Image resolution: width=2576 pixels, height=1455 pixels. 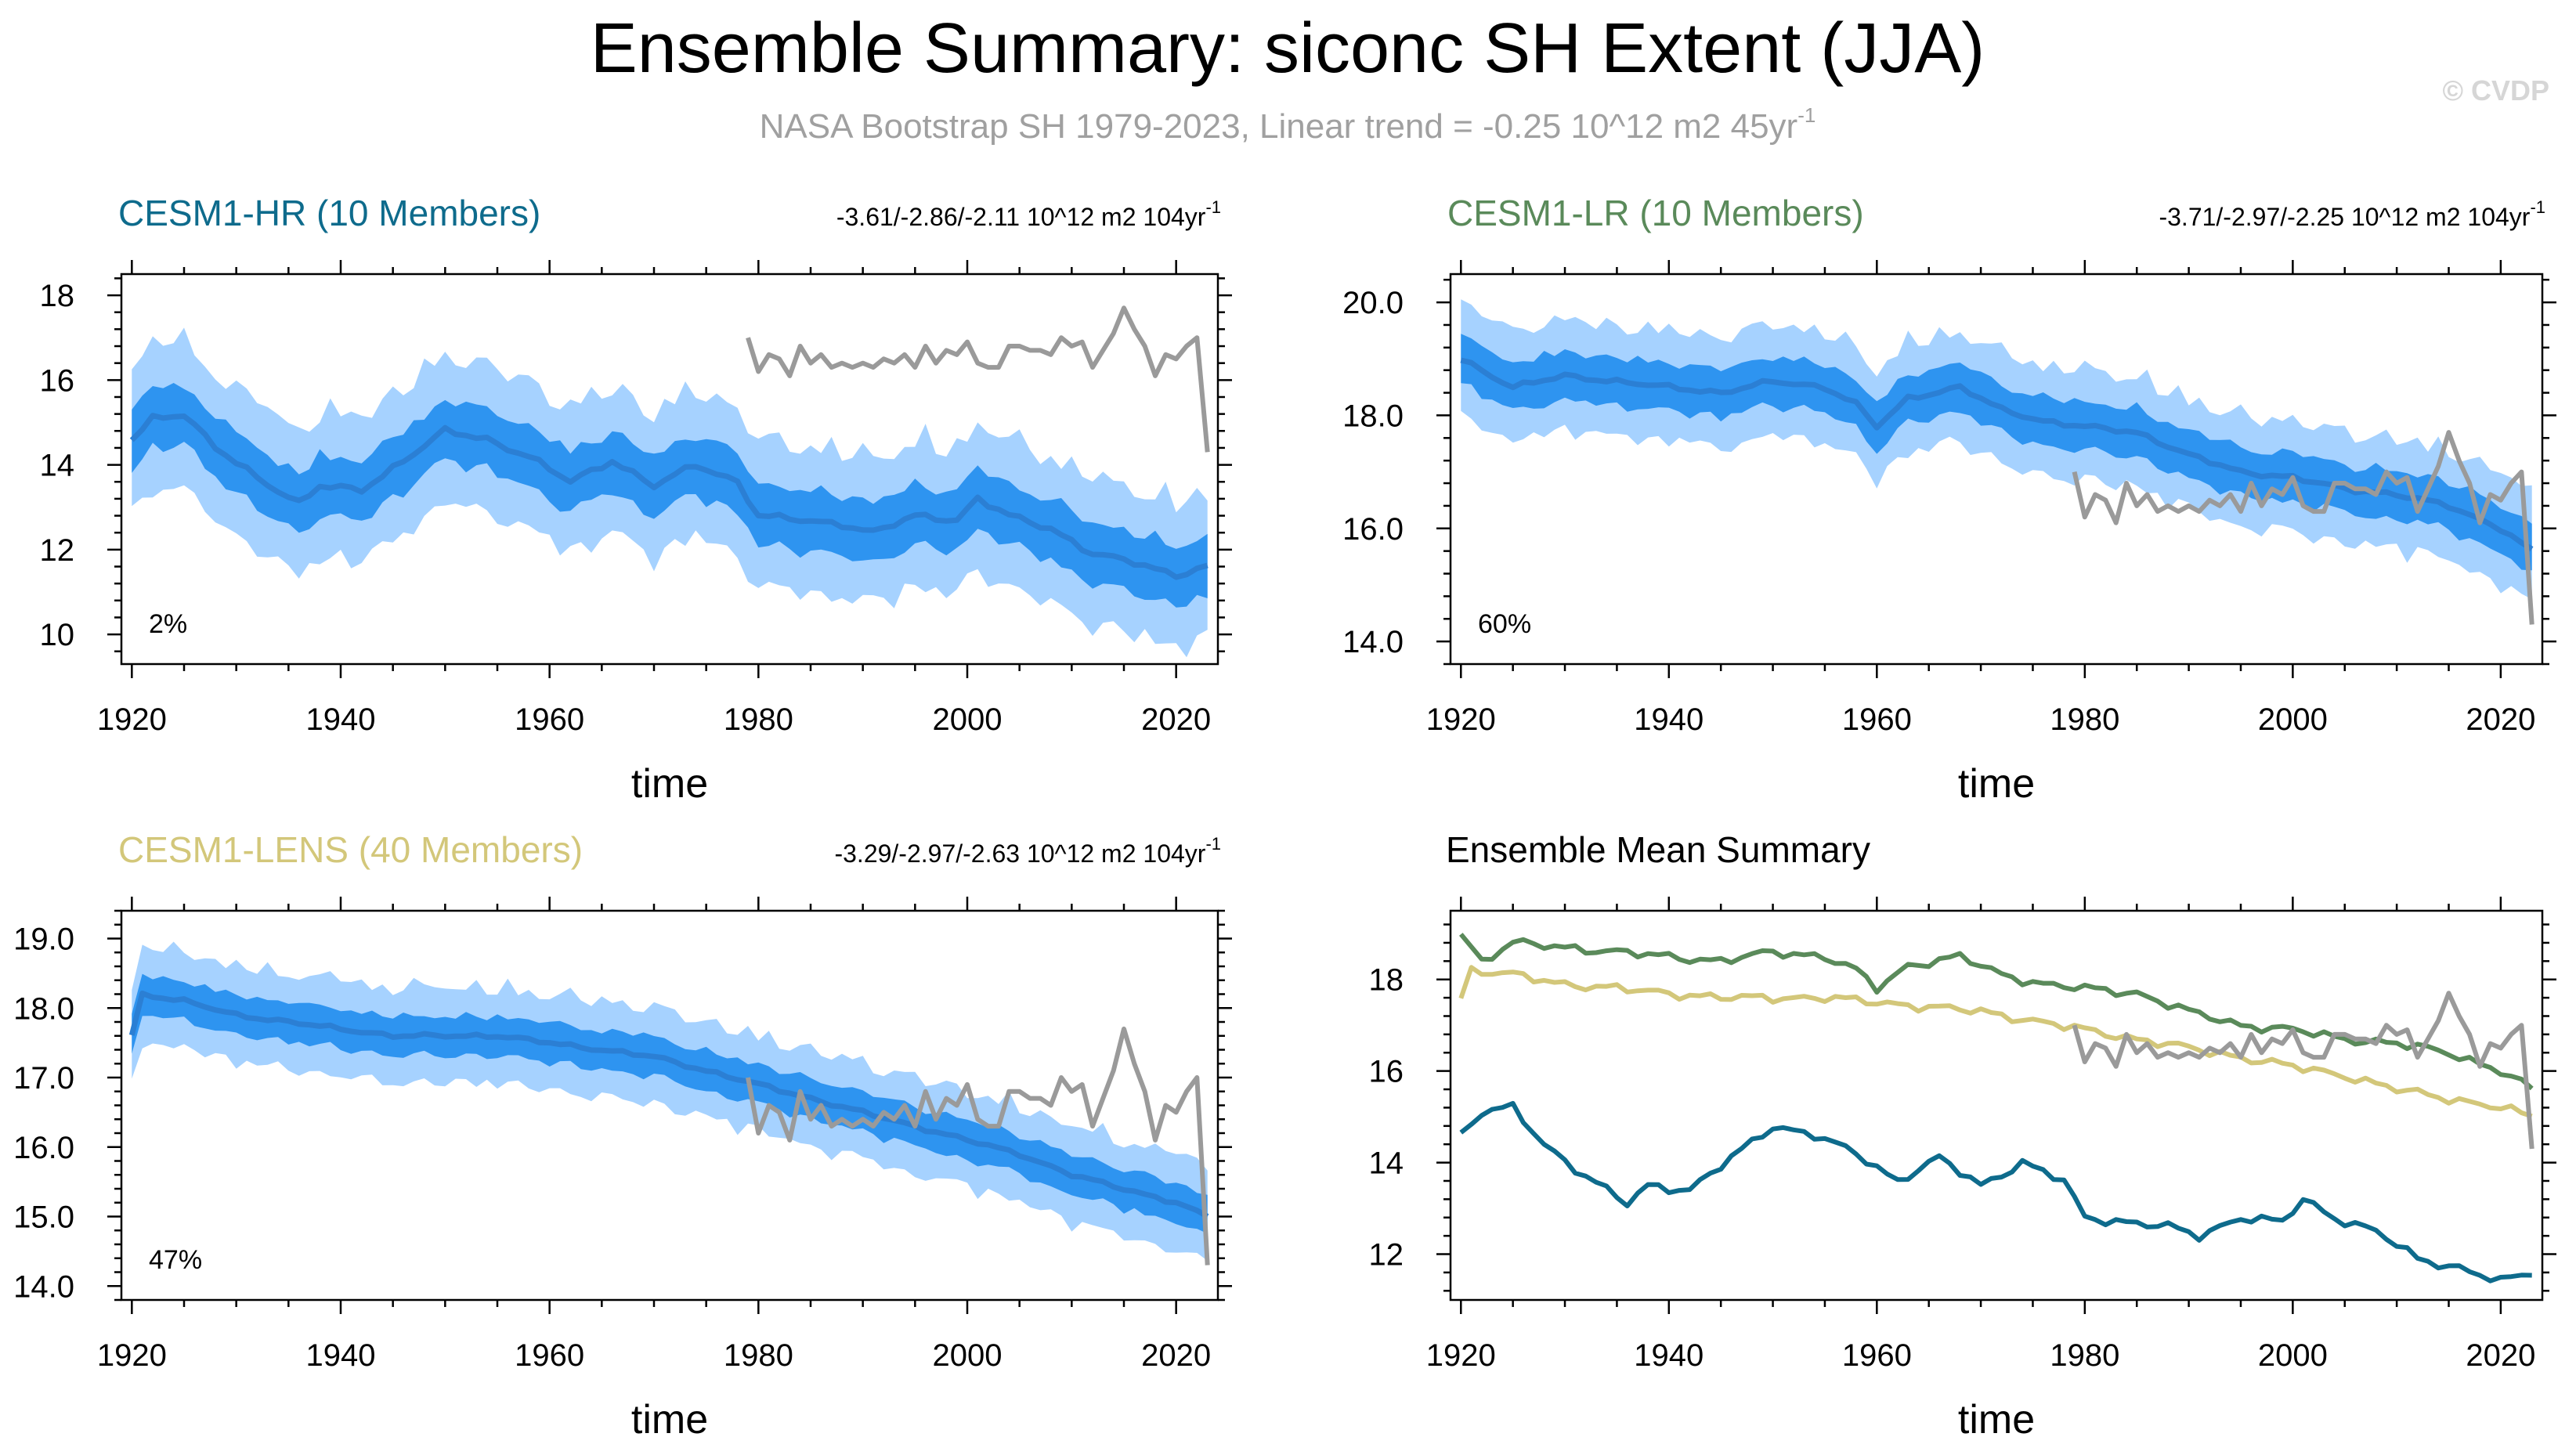 I want to click on y-tick-label: 19.0, so click(x=43, y=939).